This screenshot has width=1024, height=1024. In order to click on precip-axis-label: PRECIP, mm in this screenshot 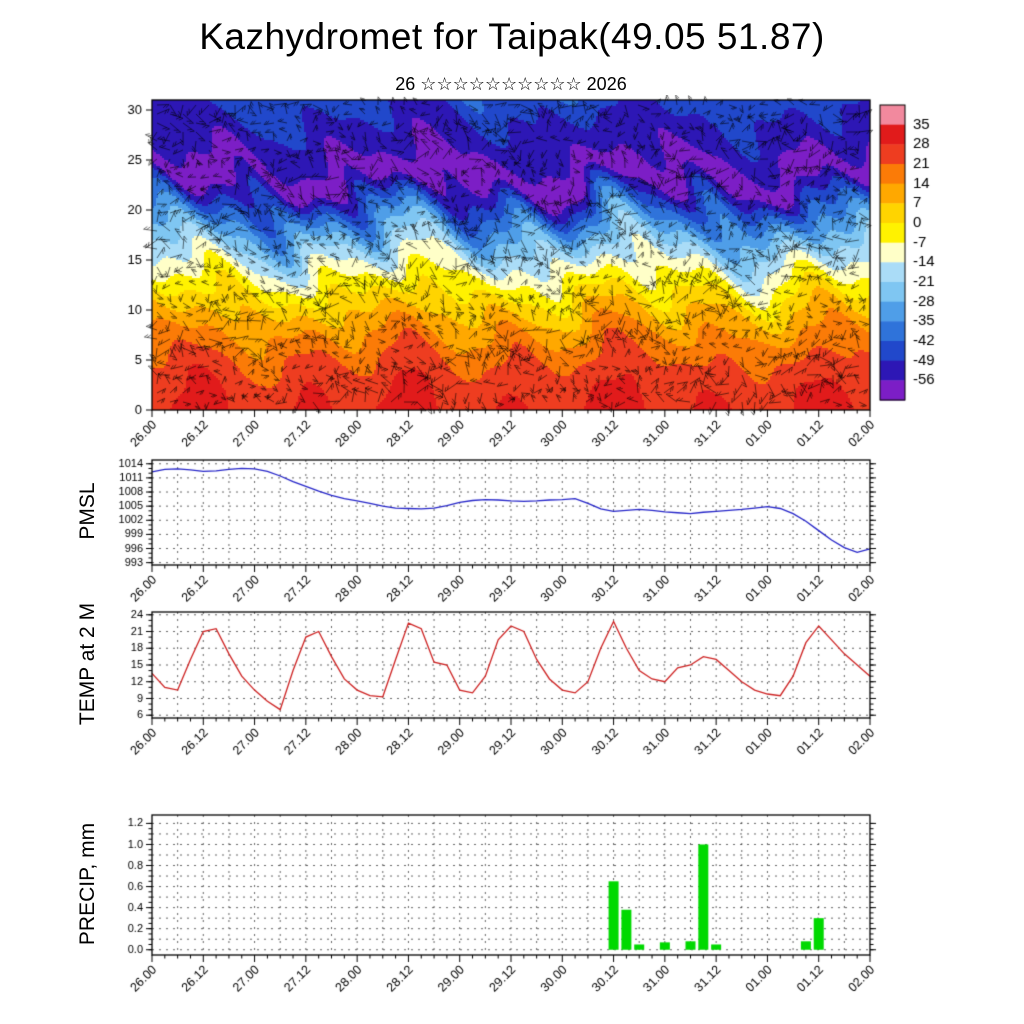, I will do `click(87, 884)`.